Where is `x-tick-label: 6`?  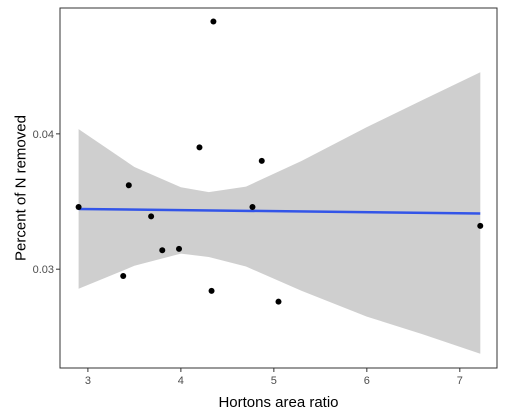
x-tick-label: 6 is located at coordinates (367, 381).